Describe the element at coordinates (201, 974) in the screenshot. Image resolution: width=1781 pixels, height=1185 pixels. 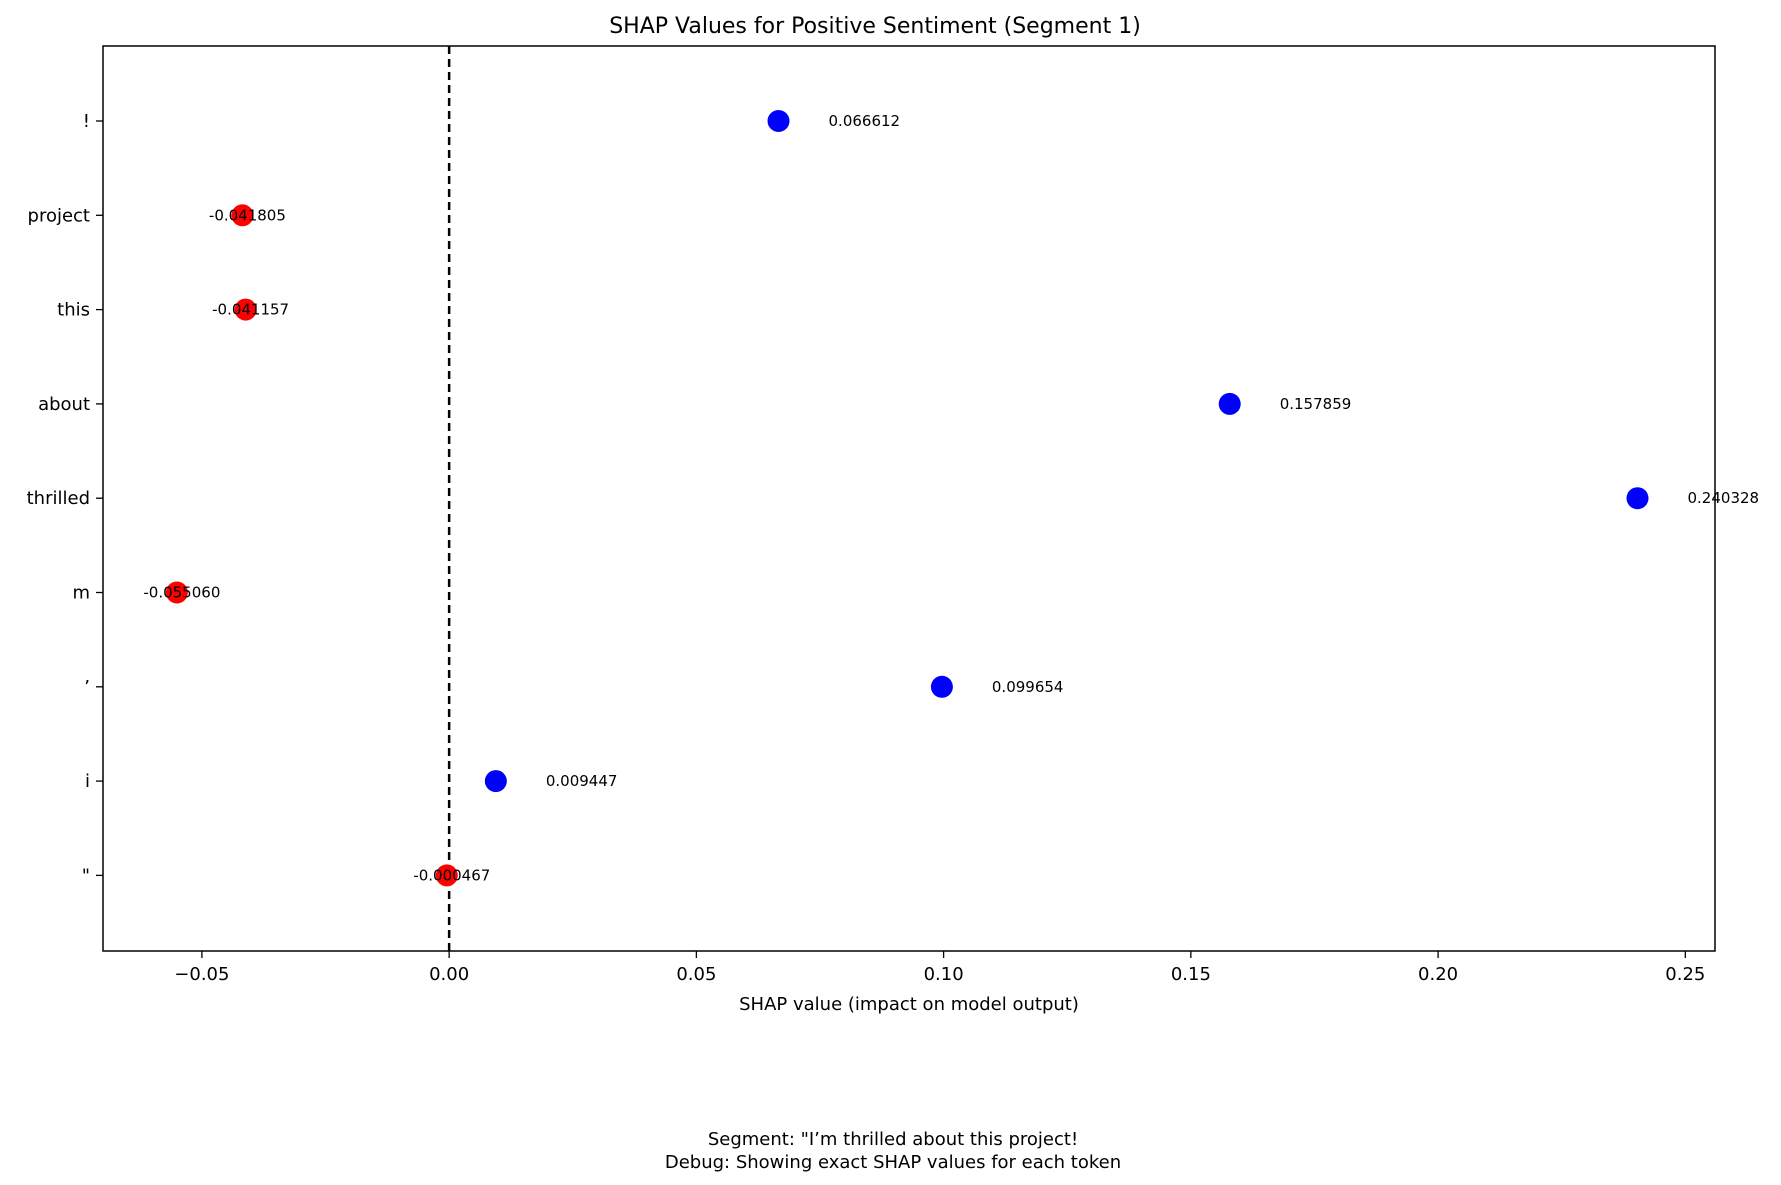
I see `x-tick-label: −0.05` at that location.